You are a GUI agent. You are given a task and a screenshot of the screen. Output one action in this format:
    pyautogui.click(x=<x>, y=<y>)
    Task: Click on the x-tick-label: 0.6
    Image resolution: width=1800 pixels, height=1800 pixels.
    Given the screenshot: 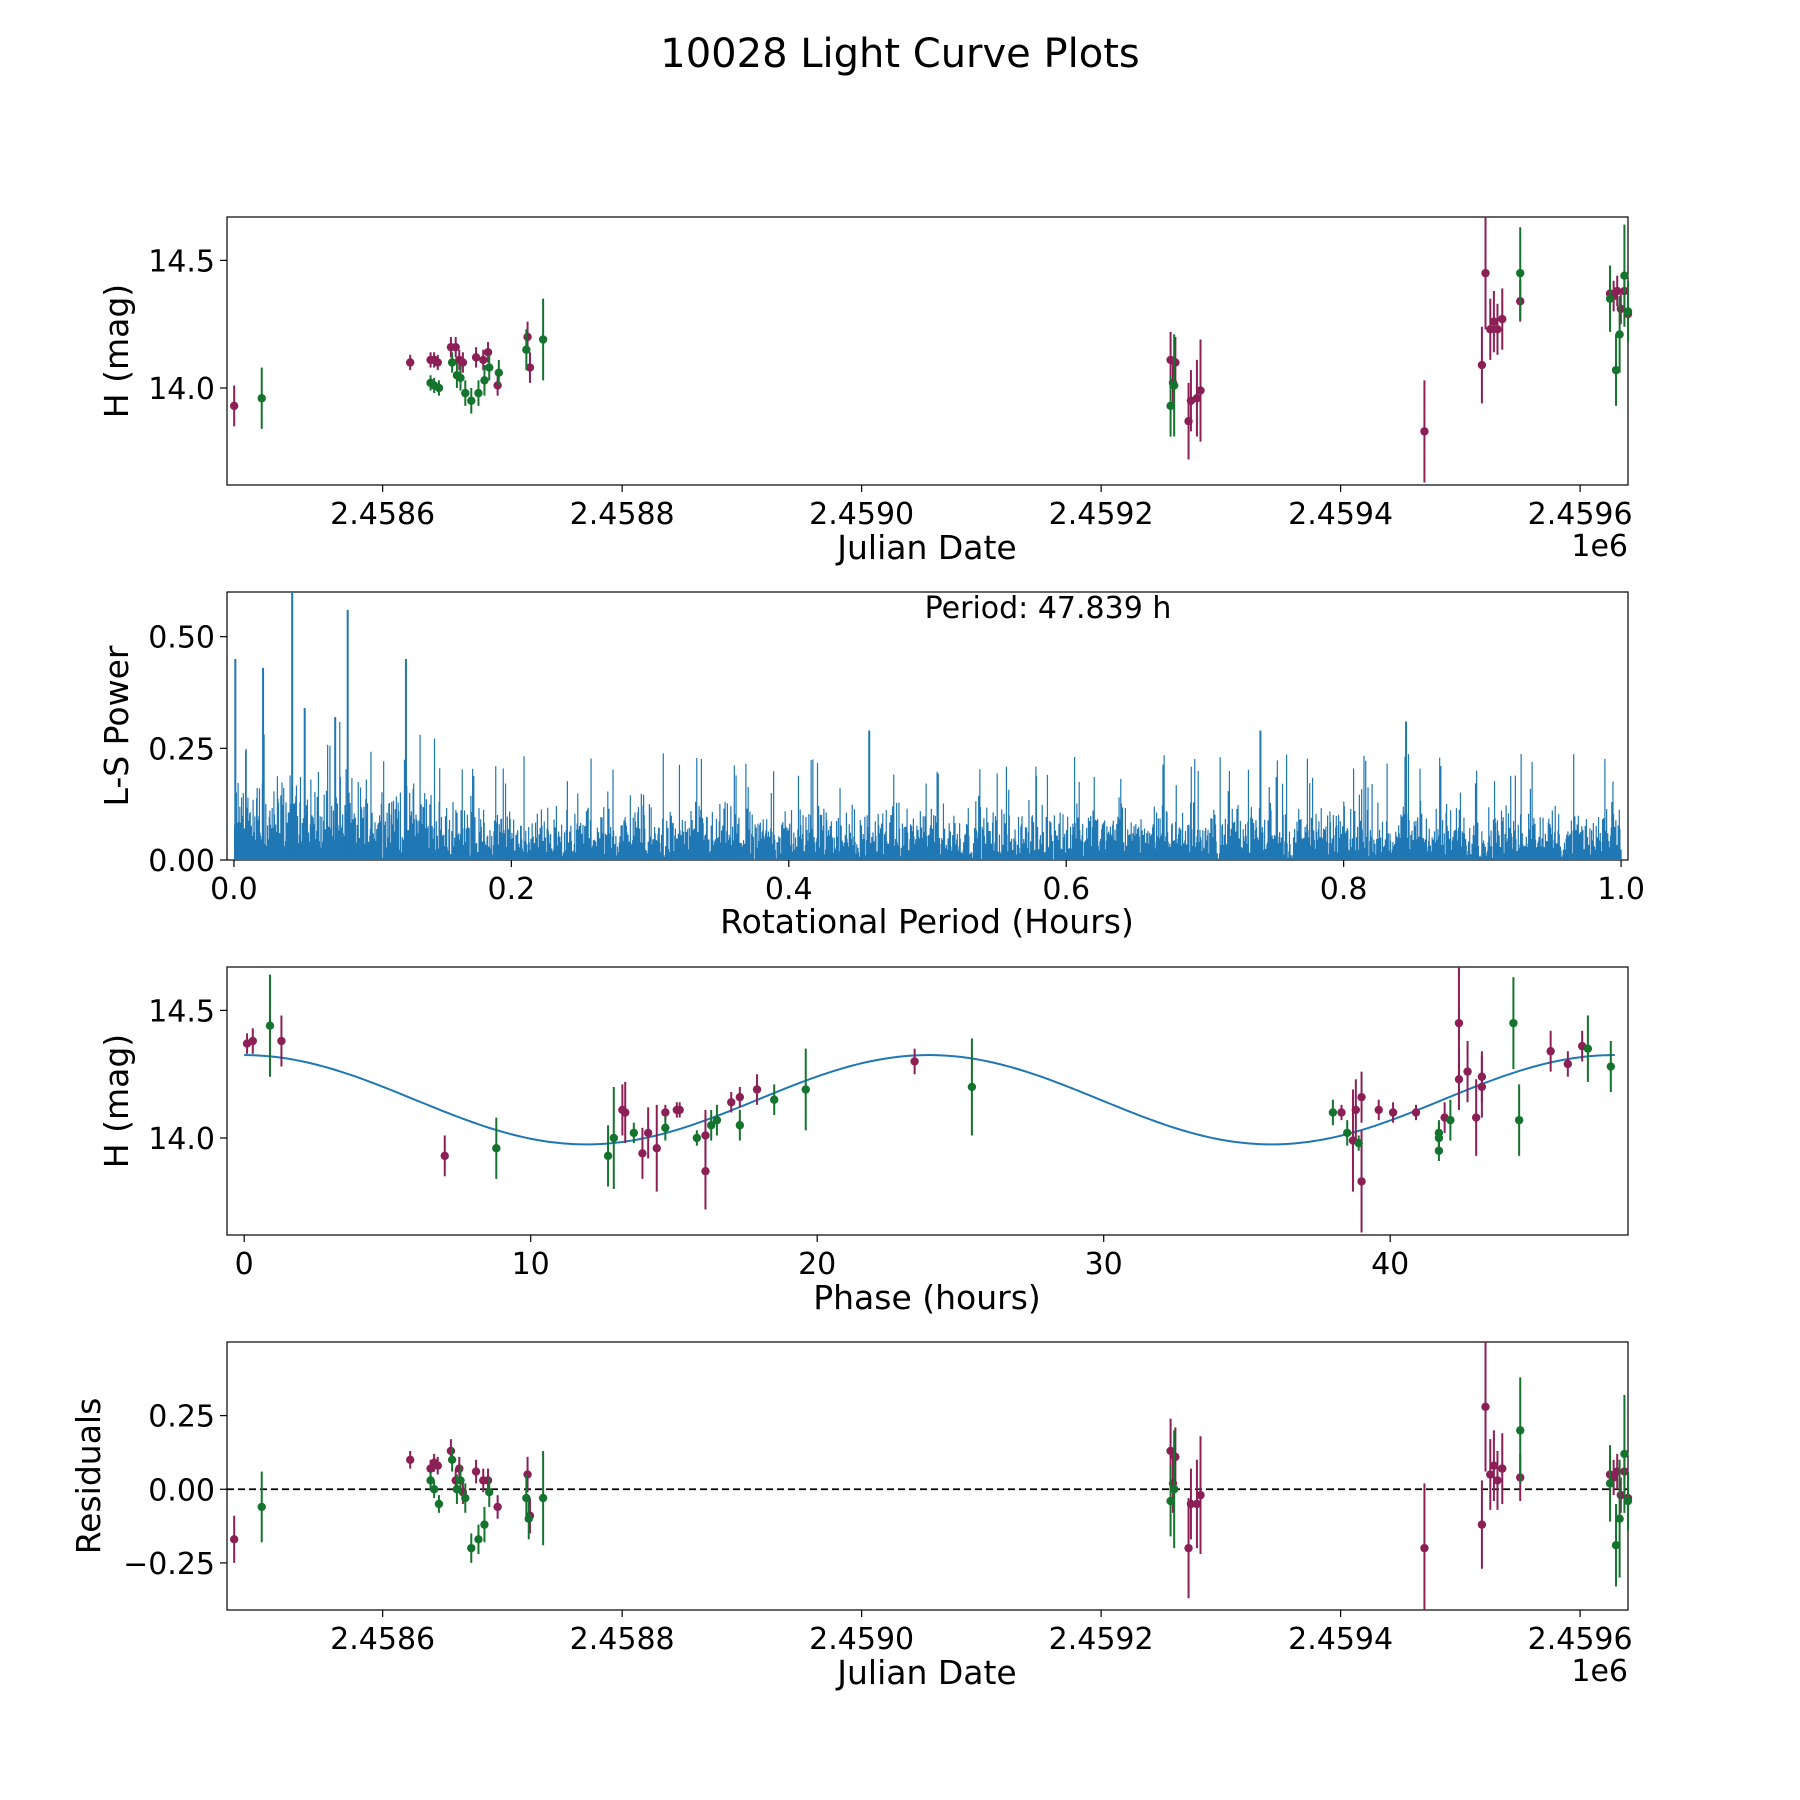 What is the action you would take?
    pyautogui.click(x=1066, y=889)
    